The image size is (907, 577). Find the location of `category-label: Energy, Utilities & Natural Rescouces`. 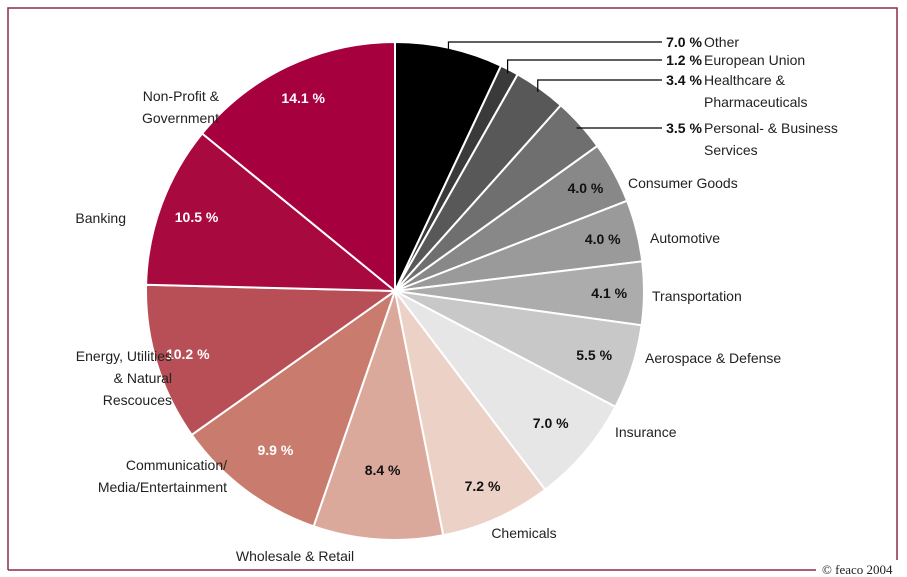

category-label: Energy, Utilities & Natural Rescouces is located at coordinates (123, 378).